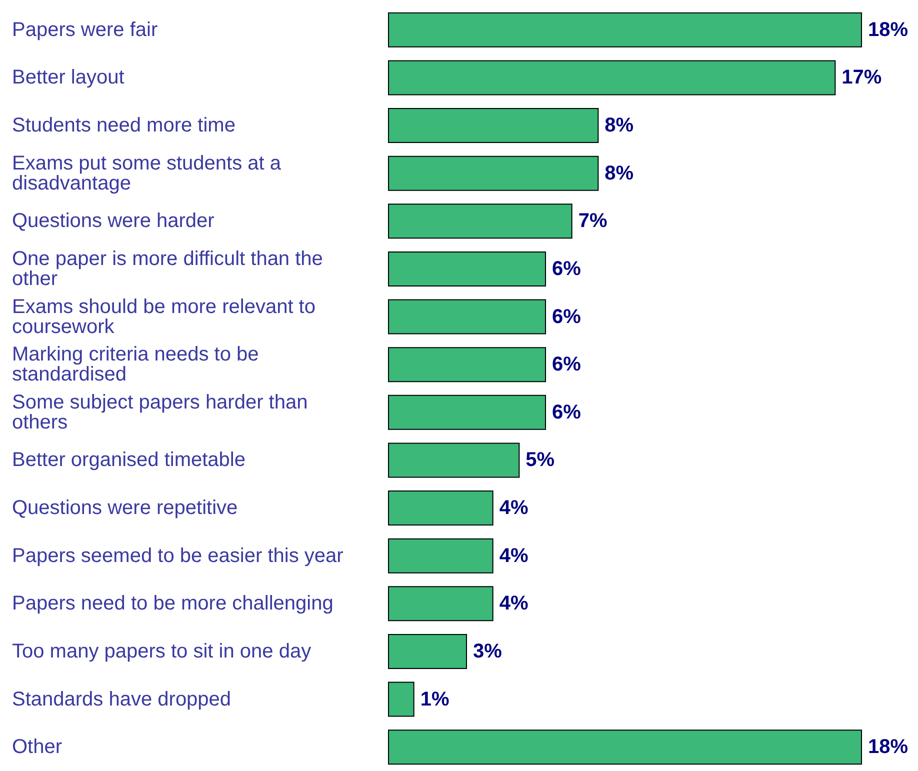 Image resolution: width=918 pixels, height=771 pixels. Describe the element at coordinates (163, 412) in the screenshot. I see `y-tick-label: Some subject papers harder than others` at that location.